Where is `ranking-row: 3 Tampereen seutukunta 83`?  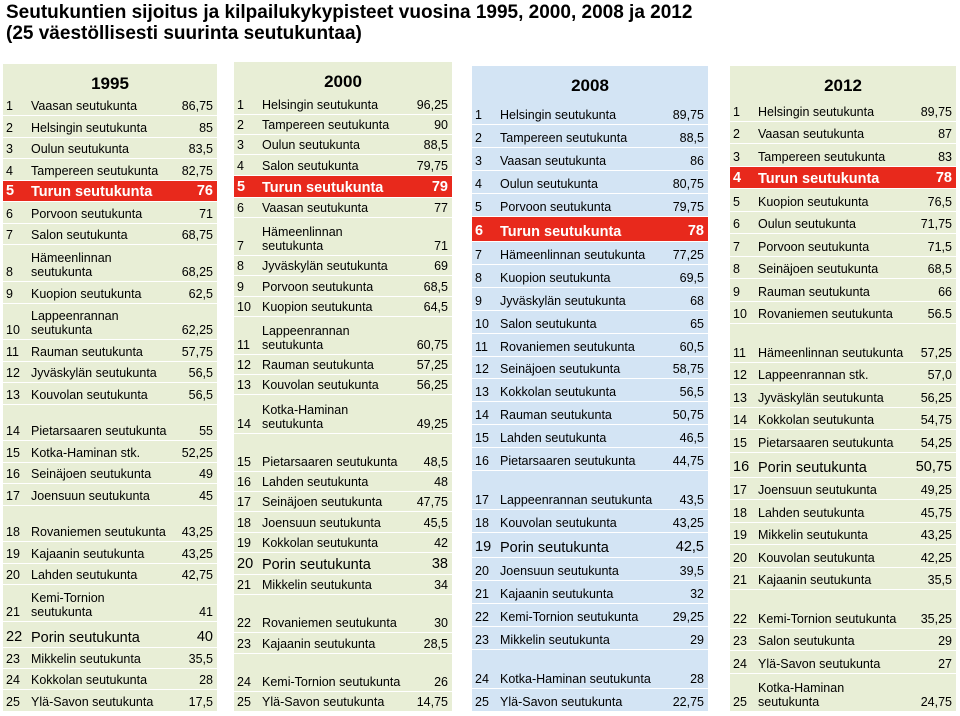 ranking-row: 3 Tampereen seutukunta 83 is located at coordinates (843, 155).